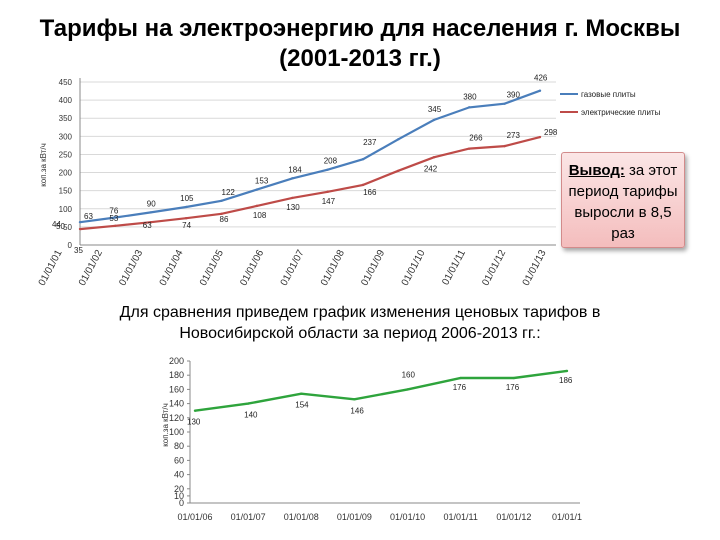  Describe the element at coordinates (514, 135) in the screenshot. I see `data-label: 273` at that location.